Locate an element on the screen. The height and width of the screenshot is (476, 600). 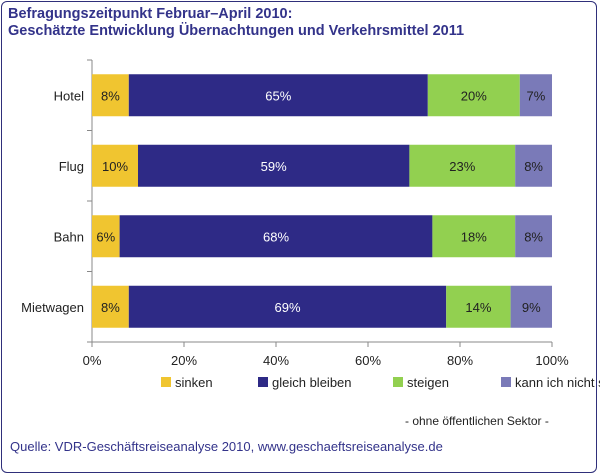
data-label: 10% is located at coordinates (115, 166).